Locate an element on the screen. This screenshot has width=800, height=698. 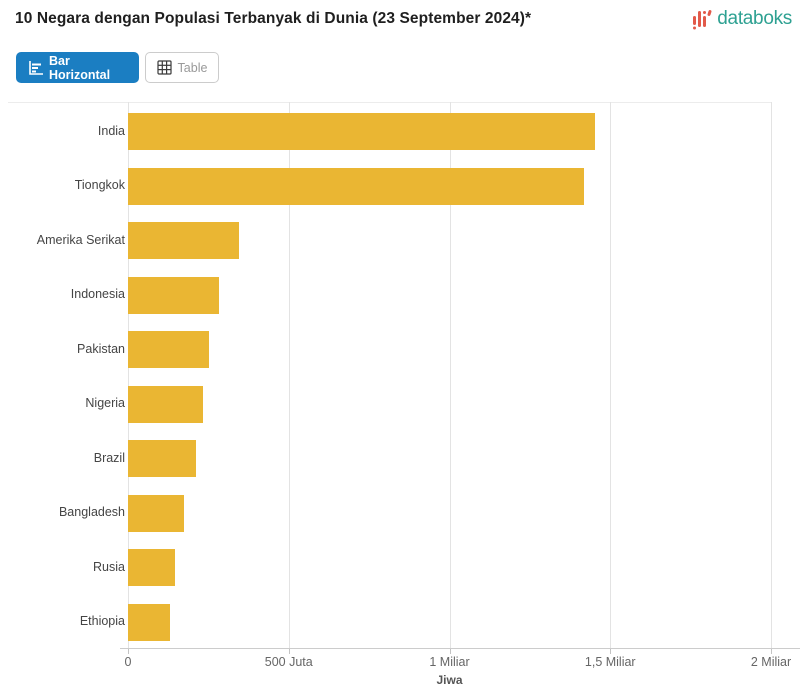
table-label: Table is located at coordinates (192, 67).